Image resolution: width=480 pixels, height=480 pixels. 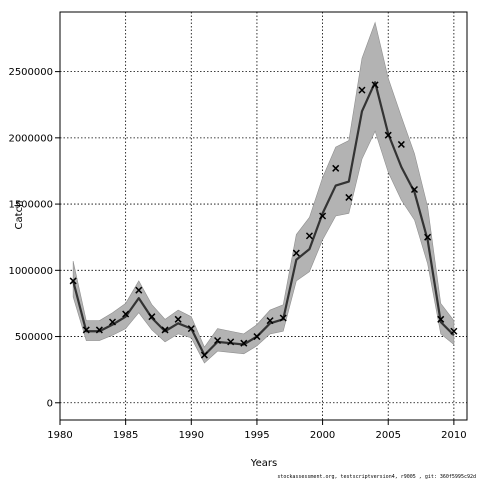 I want to click on y-tick-label: 1000000, so click(x=30, y=271).